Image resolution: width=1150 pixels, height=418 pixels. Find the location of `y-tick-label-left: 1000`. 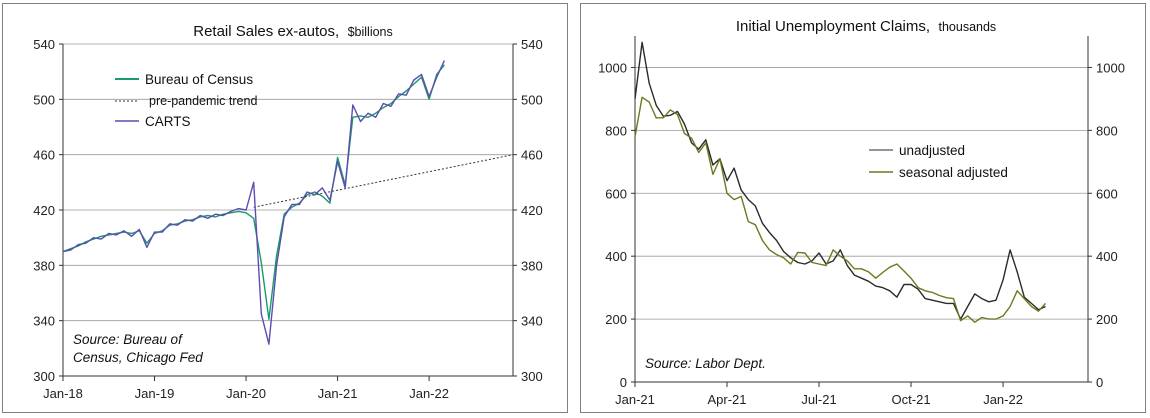

y-tick-label-left: 1000 is located at coordinates (612, 67).